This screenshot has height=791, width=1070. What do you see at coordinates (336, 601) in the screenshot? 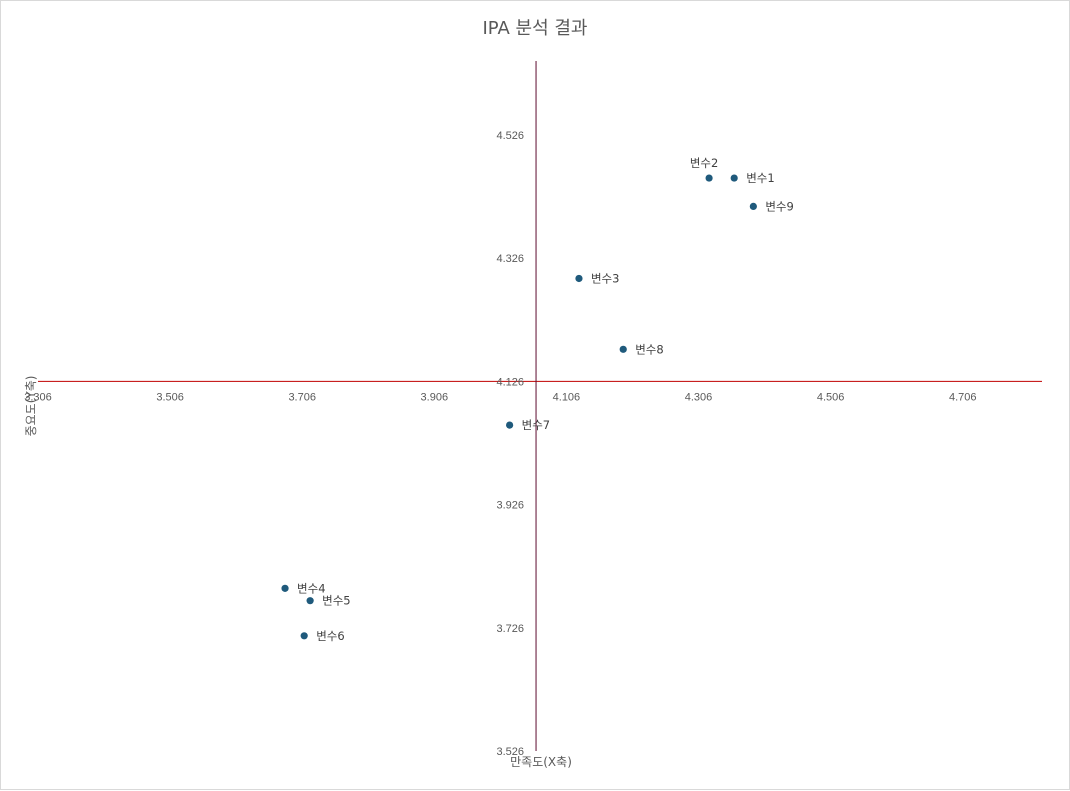
I see `data-label: 변수5` at bounding box center [336, 601].